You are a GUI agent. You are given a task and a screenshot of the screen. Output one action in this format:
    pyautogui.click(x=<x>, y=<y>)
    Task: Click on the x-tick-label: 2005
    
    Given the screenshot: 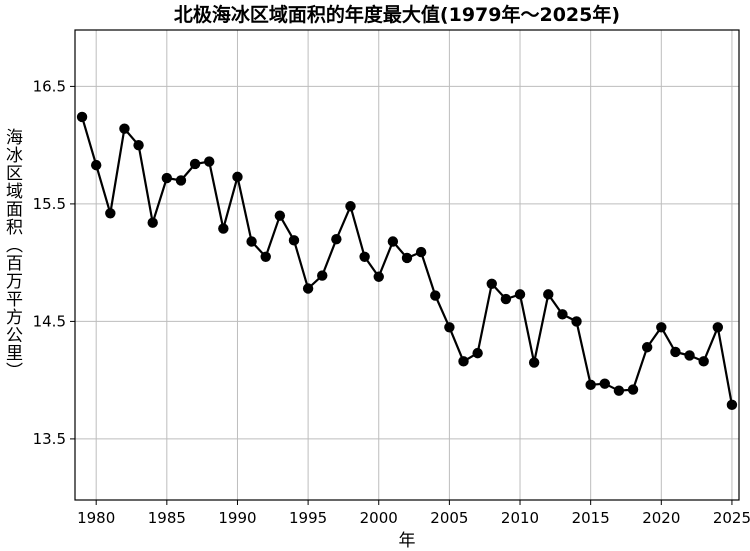 What is the action you would take?
    pyautogui.click(x=449, y=518)
    